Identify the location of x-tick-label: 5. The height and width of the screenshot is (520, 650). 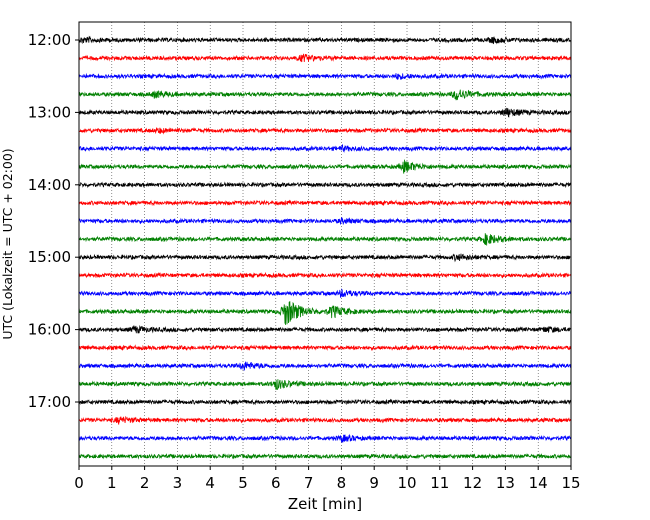
(243, 483).